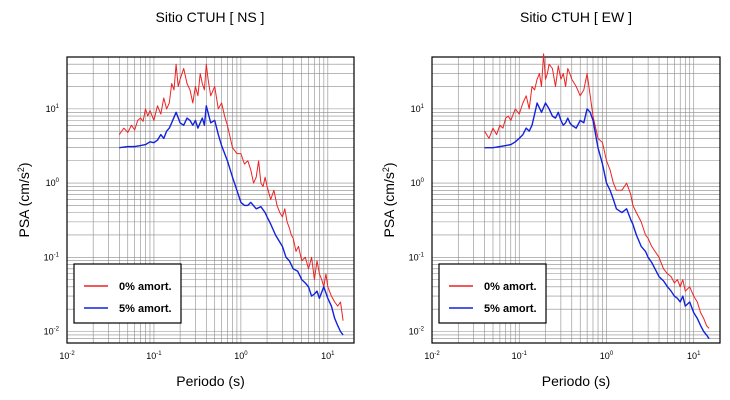  What do you see at coordinates (210, 17) in the screenshot?
I see `chart-title: Sitio CTUH [ NS ]` at bounding box center [210, 17].